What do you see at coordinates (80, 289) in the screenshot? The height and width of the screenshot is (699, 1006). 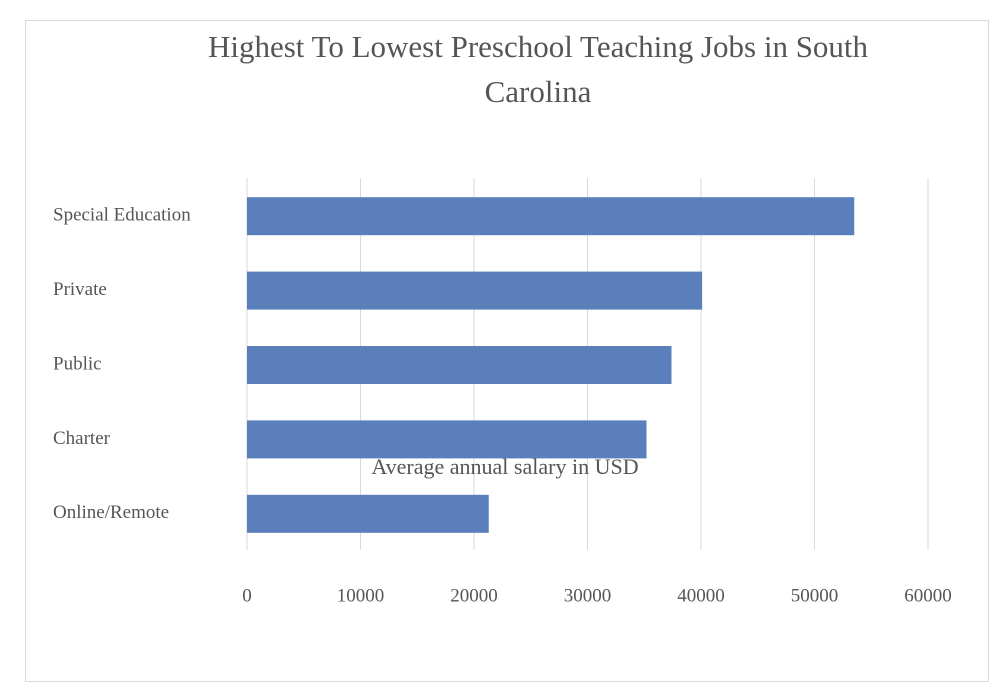 I see `y-tick-label: Private` at bounding box center [80, 289].